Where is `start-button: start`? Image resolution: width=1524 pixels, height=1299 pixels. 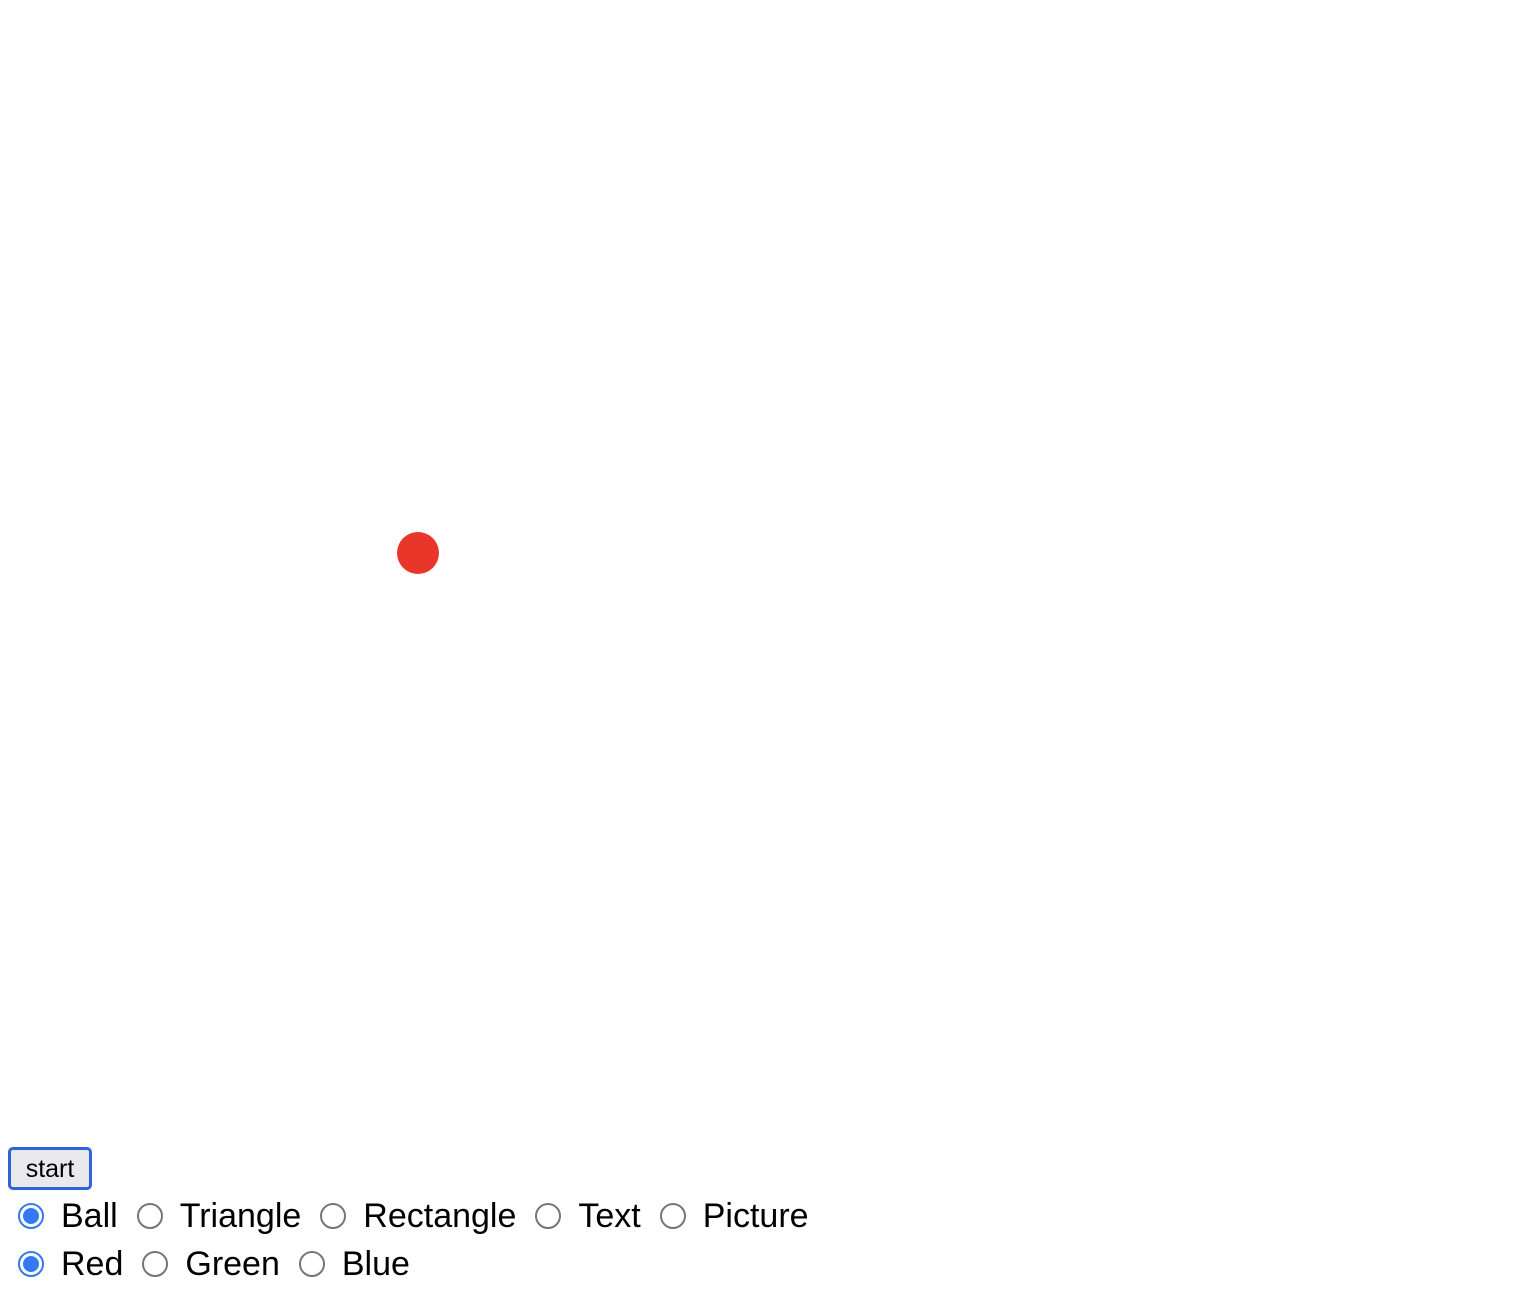 start-button: start is located at coordinates (50, 1168).